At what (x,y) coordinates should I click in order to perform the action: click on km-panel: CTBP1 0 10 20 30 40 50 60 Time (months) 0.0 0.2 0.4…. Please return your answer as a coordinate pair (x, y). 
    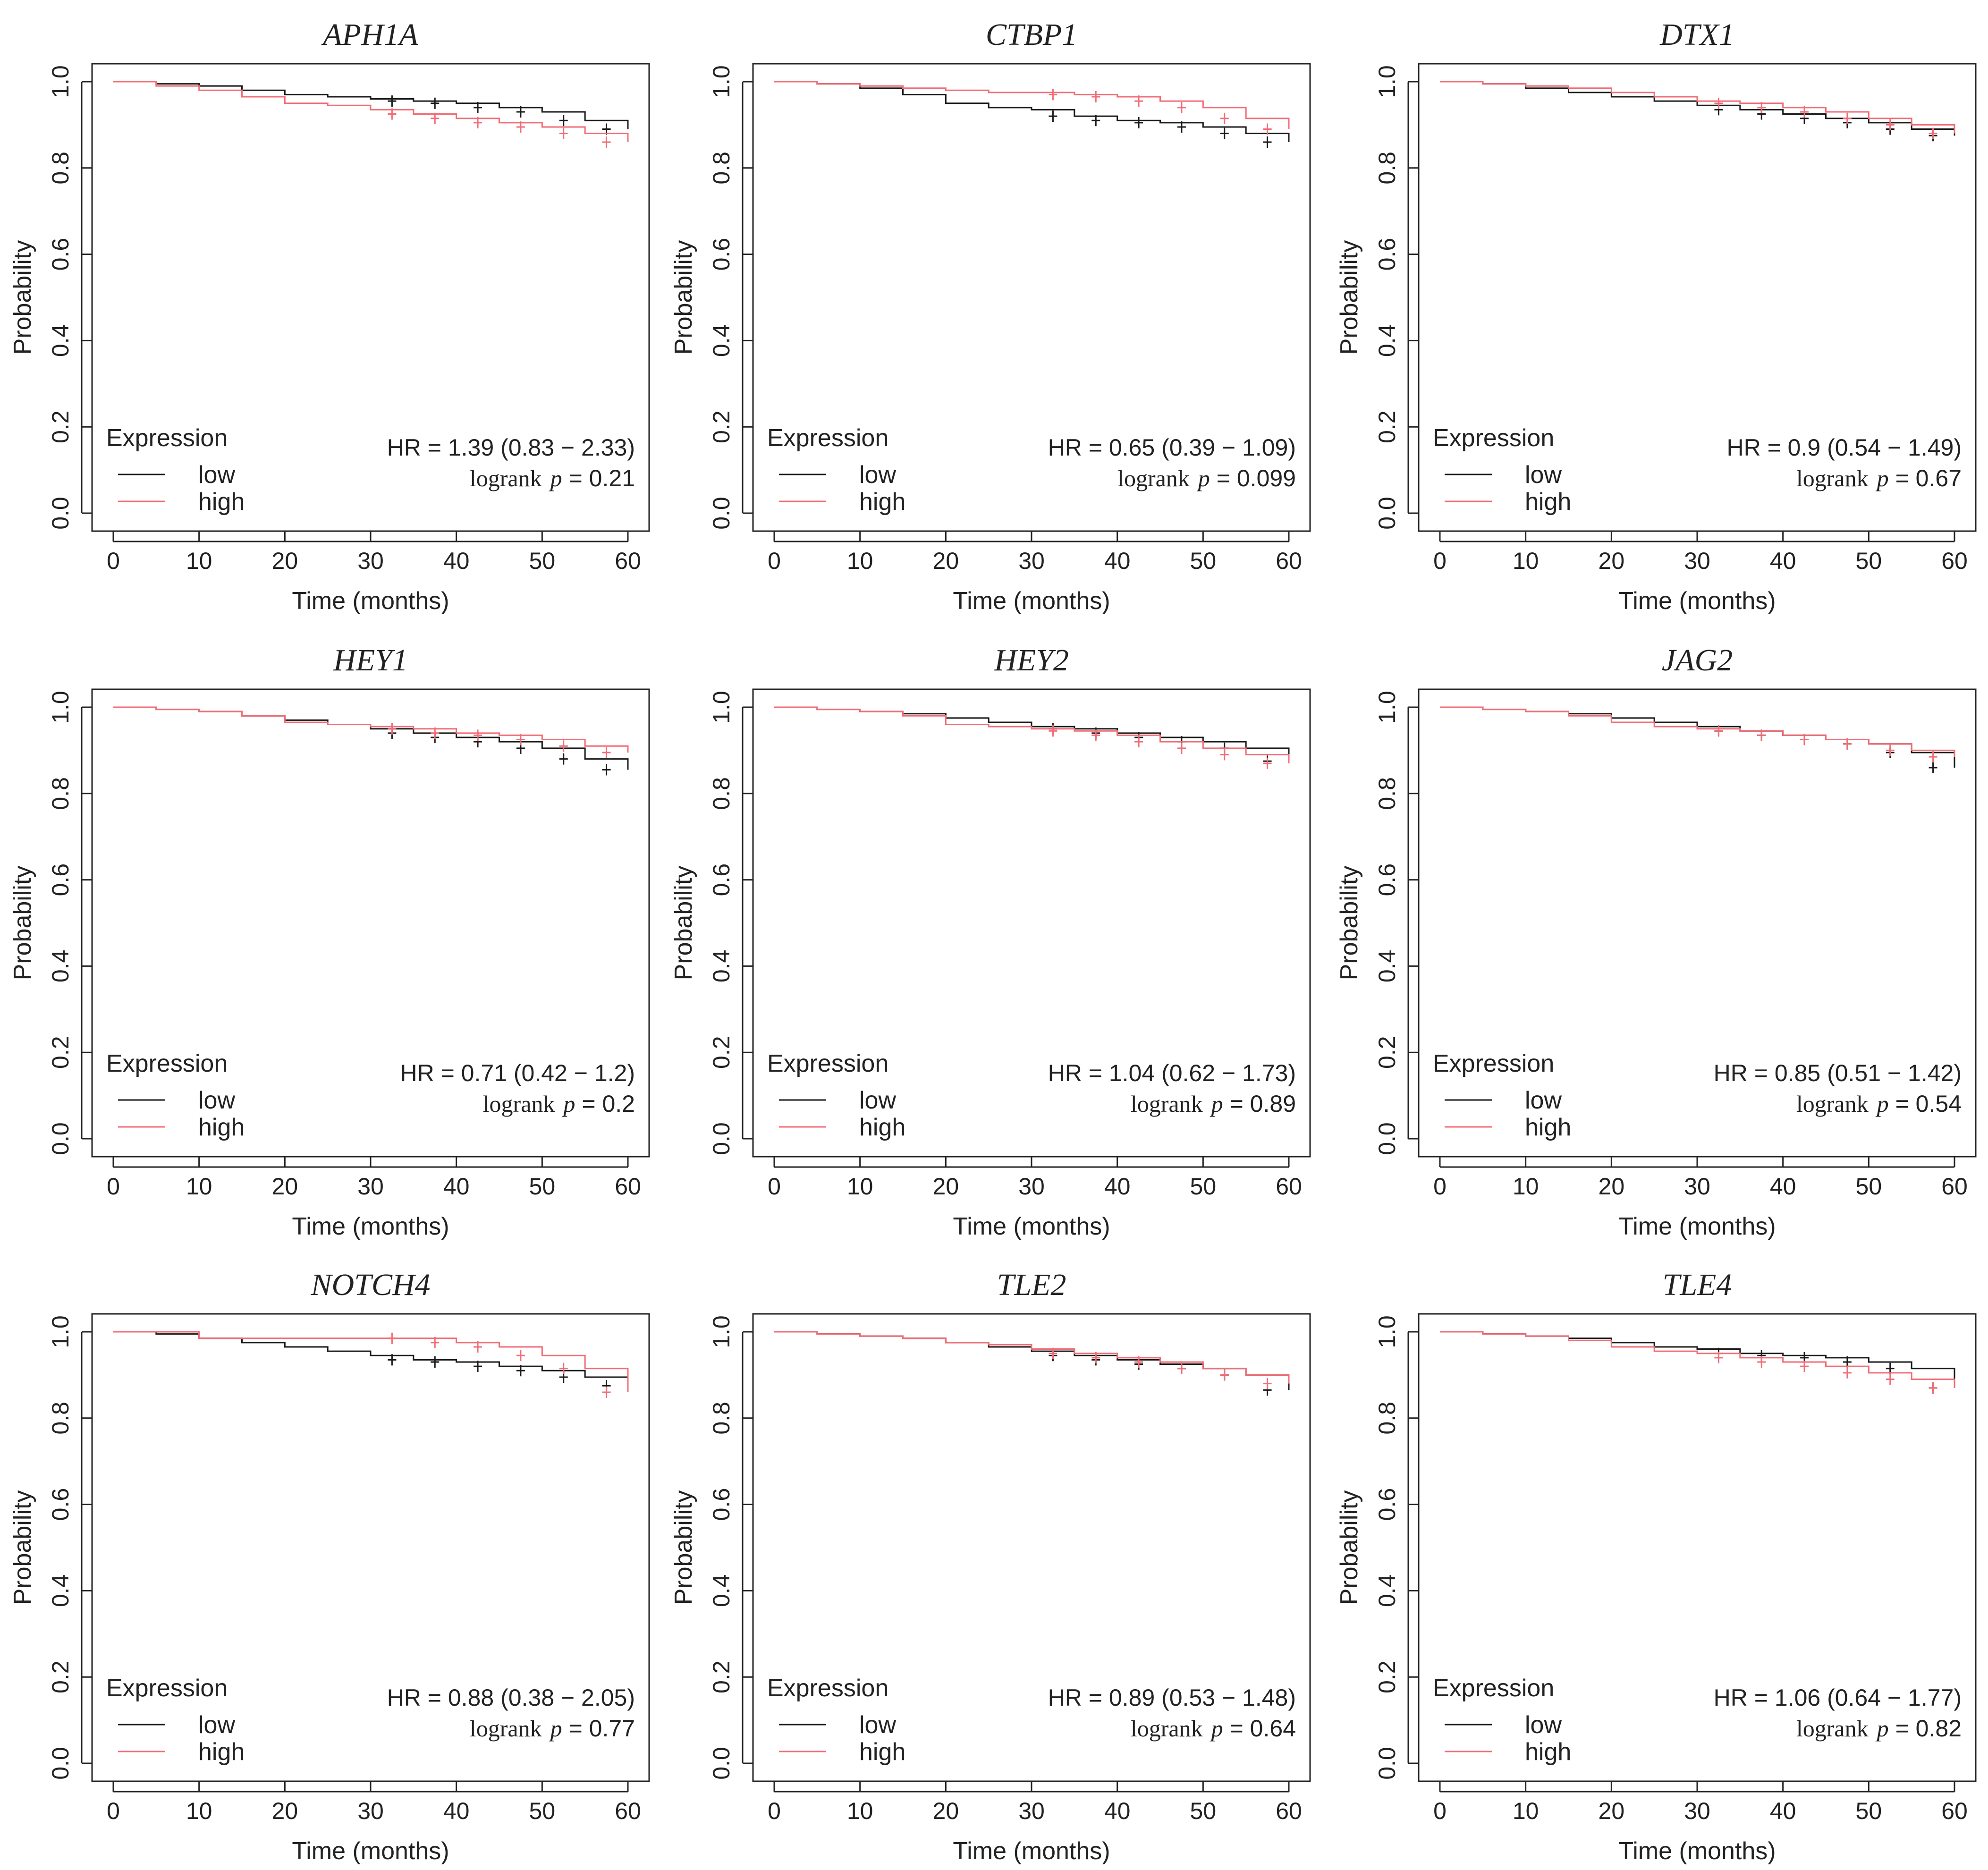
    Looking at the image, I should click on (991, 316).